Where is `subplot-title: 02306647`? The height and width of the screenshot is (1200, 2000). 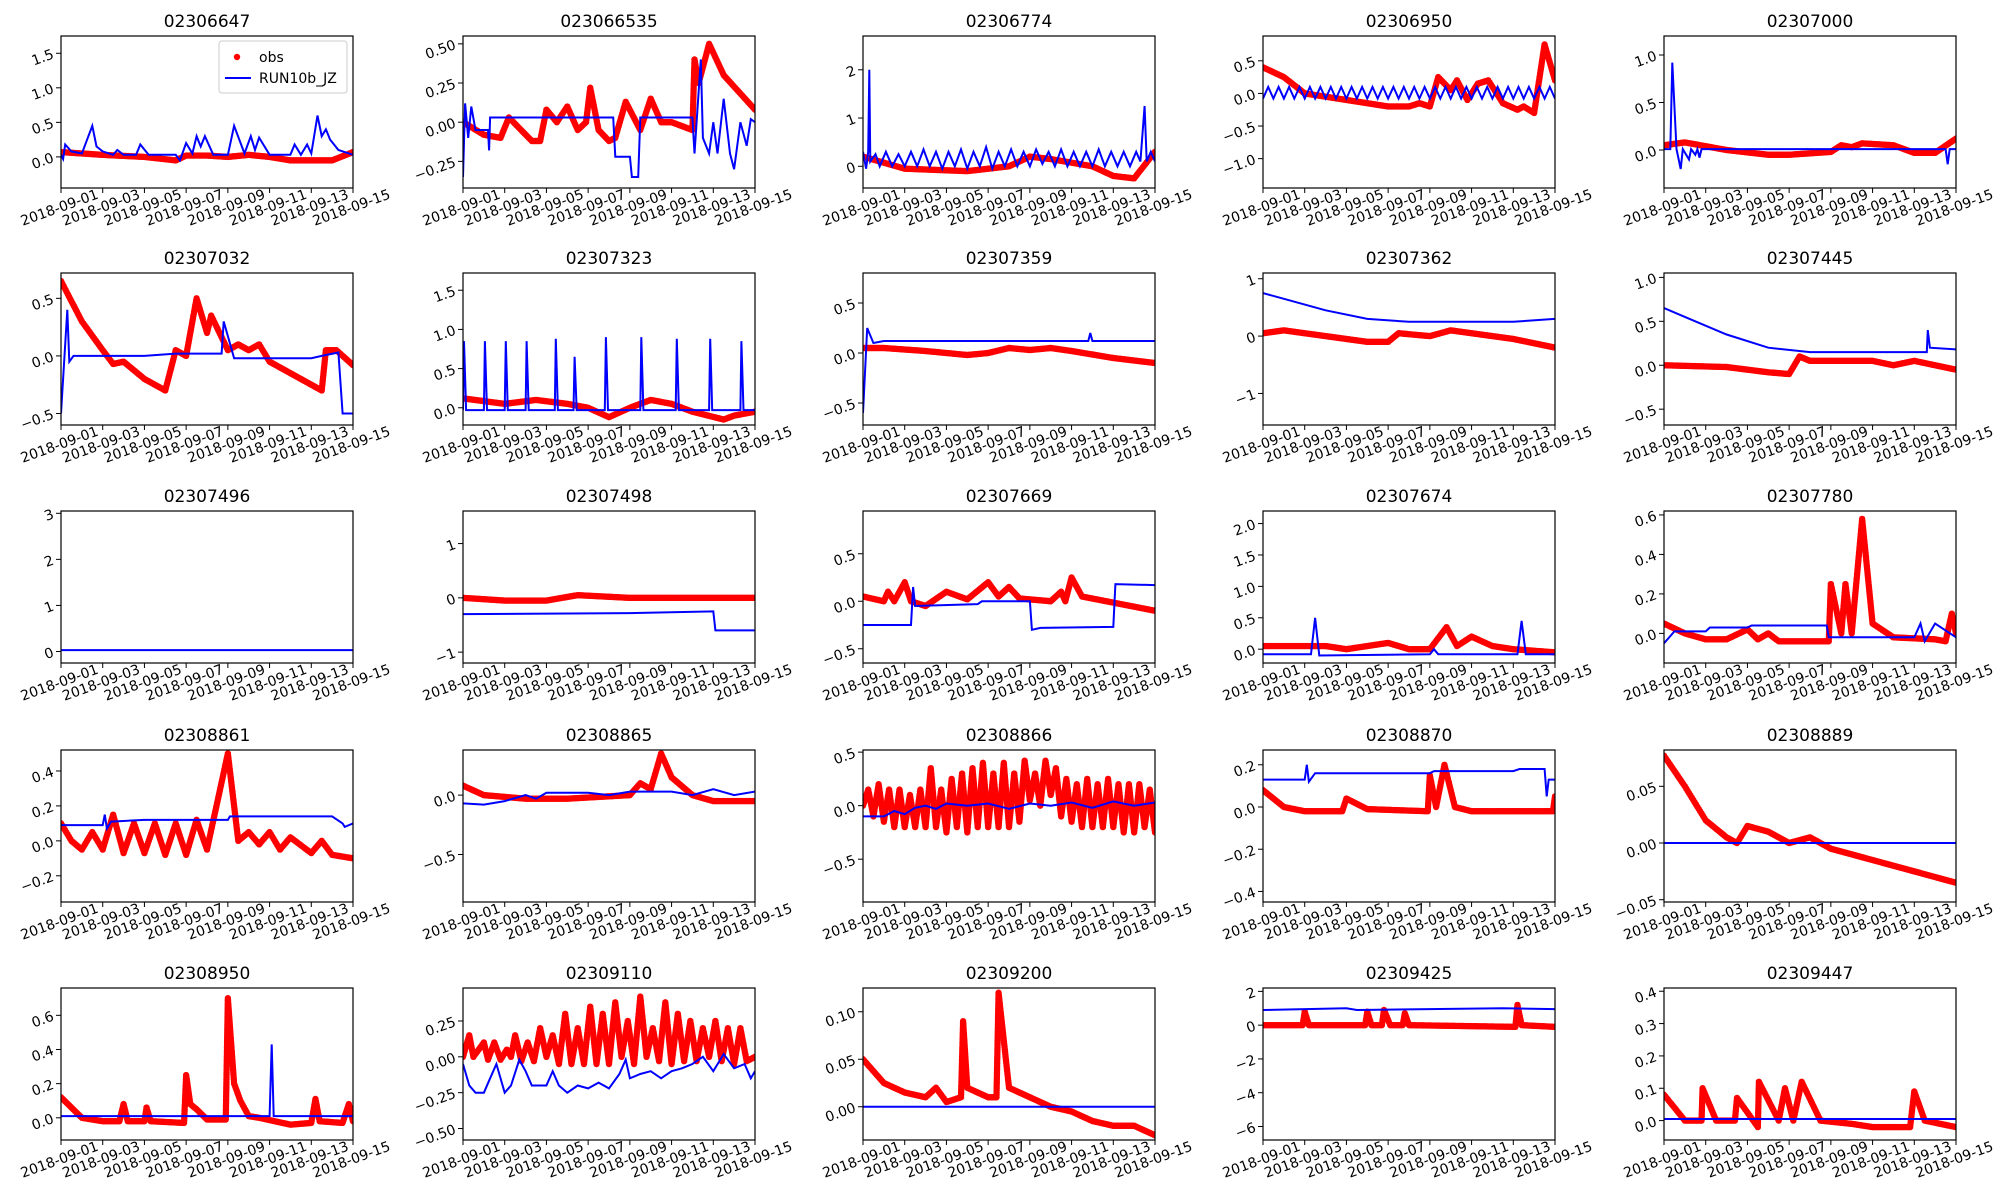 subplot-title: 02306647 is located at coordinates (207, 22).